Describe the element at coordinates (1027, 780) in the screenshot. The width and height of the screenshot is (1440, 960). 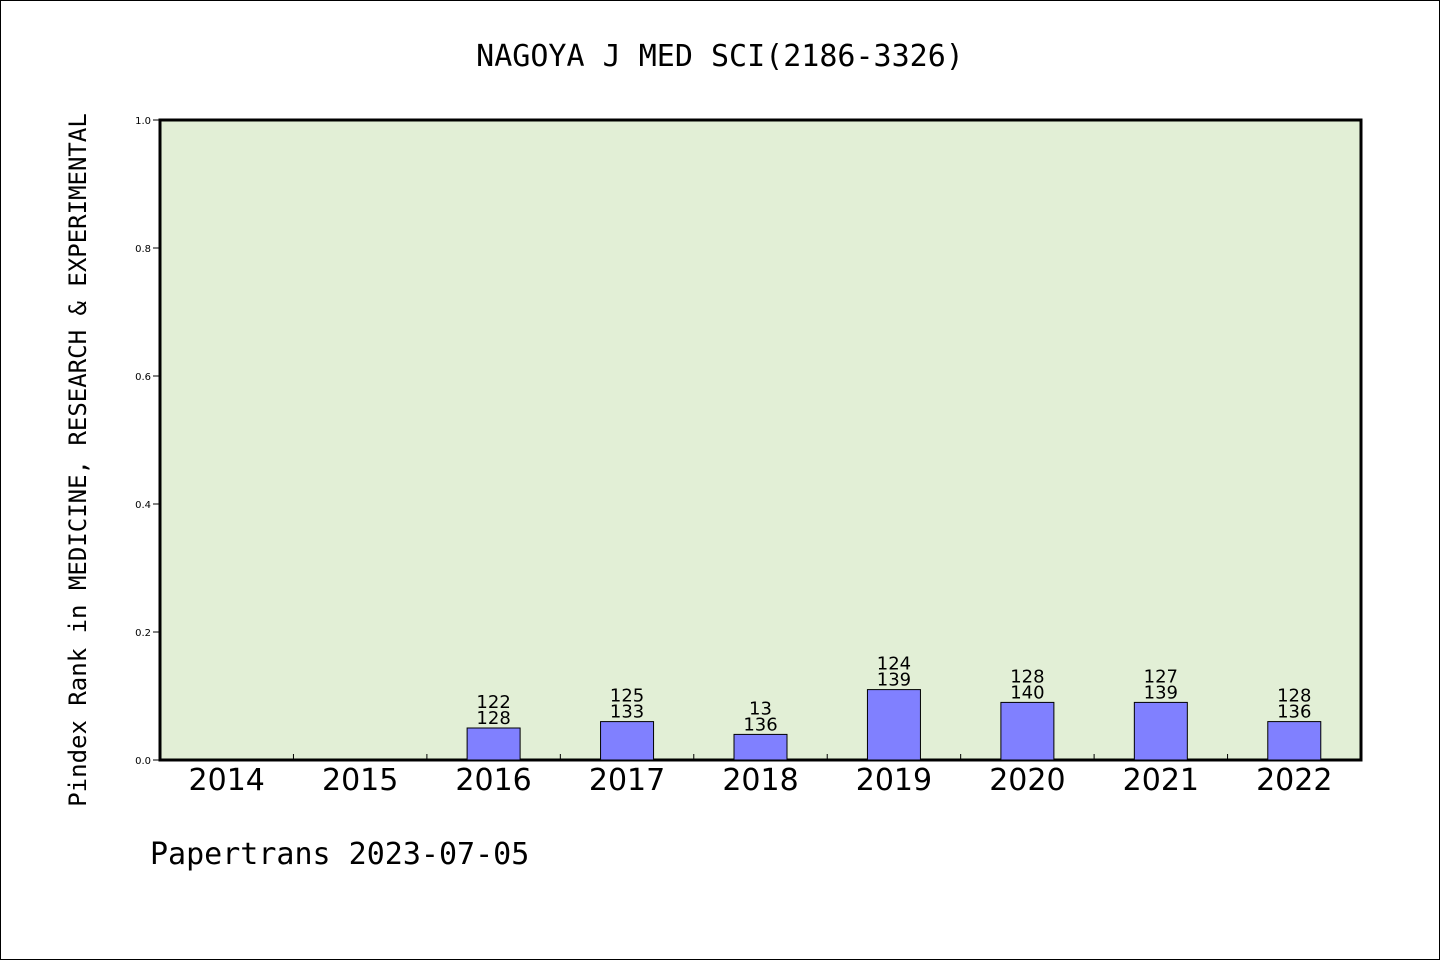
I see `x-tick-label-2020: 2020` at that location.